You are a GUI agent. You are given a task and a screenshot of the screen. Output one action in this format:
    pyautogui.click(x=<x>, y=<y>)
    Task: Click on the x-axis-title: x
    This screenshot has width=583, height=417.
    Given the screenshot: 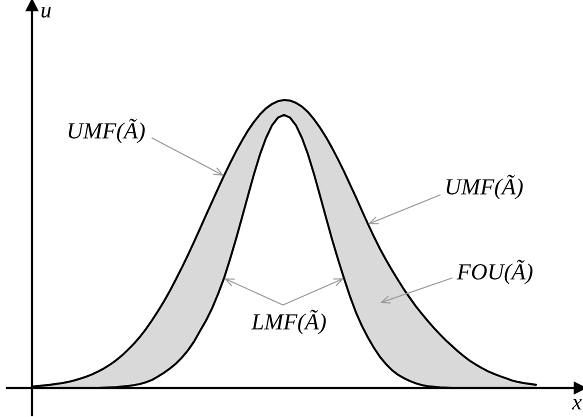 What is the action you would take?
    pyautogui.click(x=577, y=404)
    